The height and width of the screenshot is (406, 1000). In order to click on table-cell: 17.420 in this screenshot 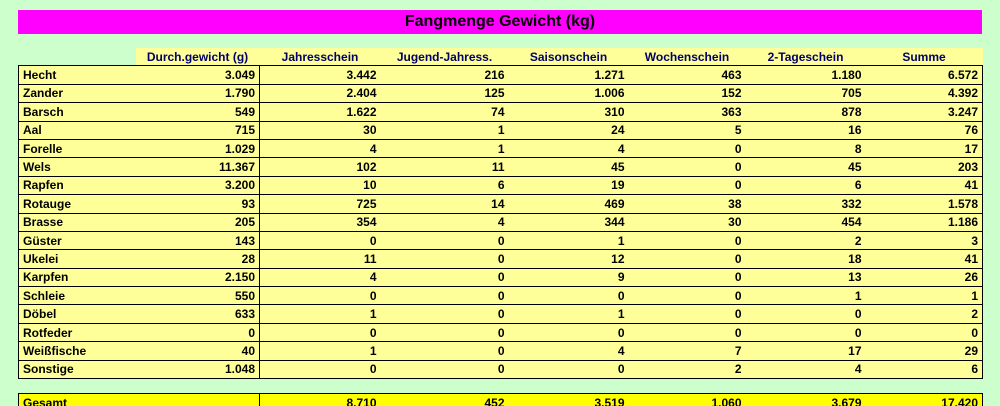, I will do `click(924, 399)`.